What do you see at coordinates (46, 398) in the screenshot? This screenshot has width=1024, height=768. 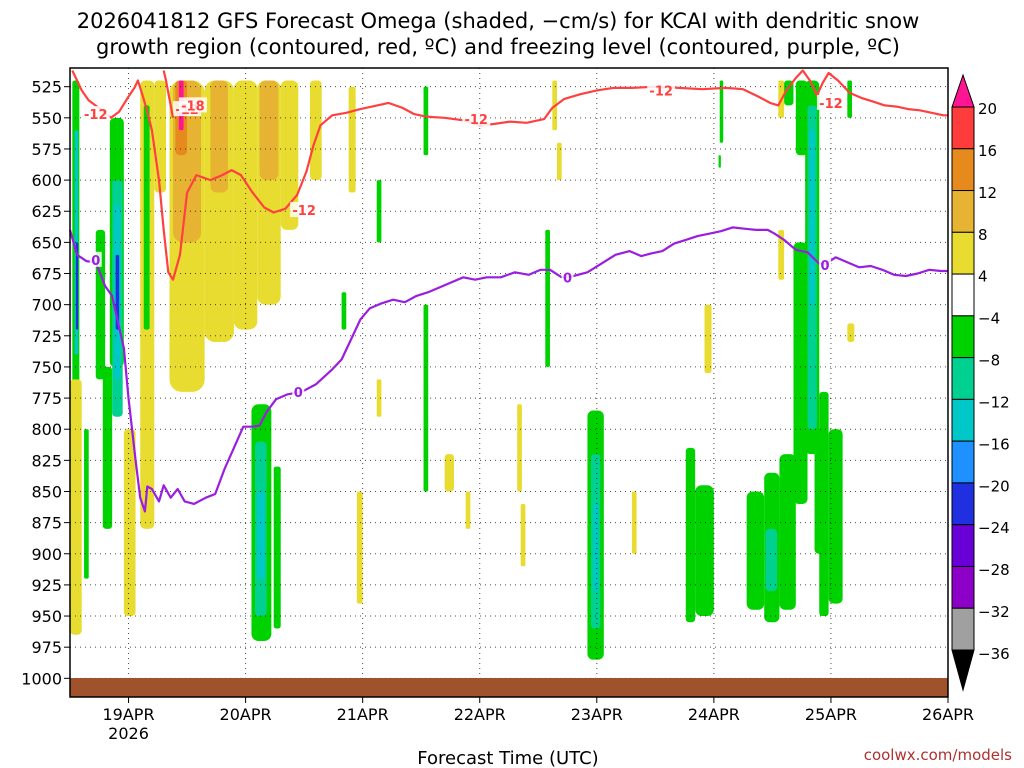 I see `y-tick-label: 775` at bounding box center [46, 398].